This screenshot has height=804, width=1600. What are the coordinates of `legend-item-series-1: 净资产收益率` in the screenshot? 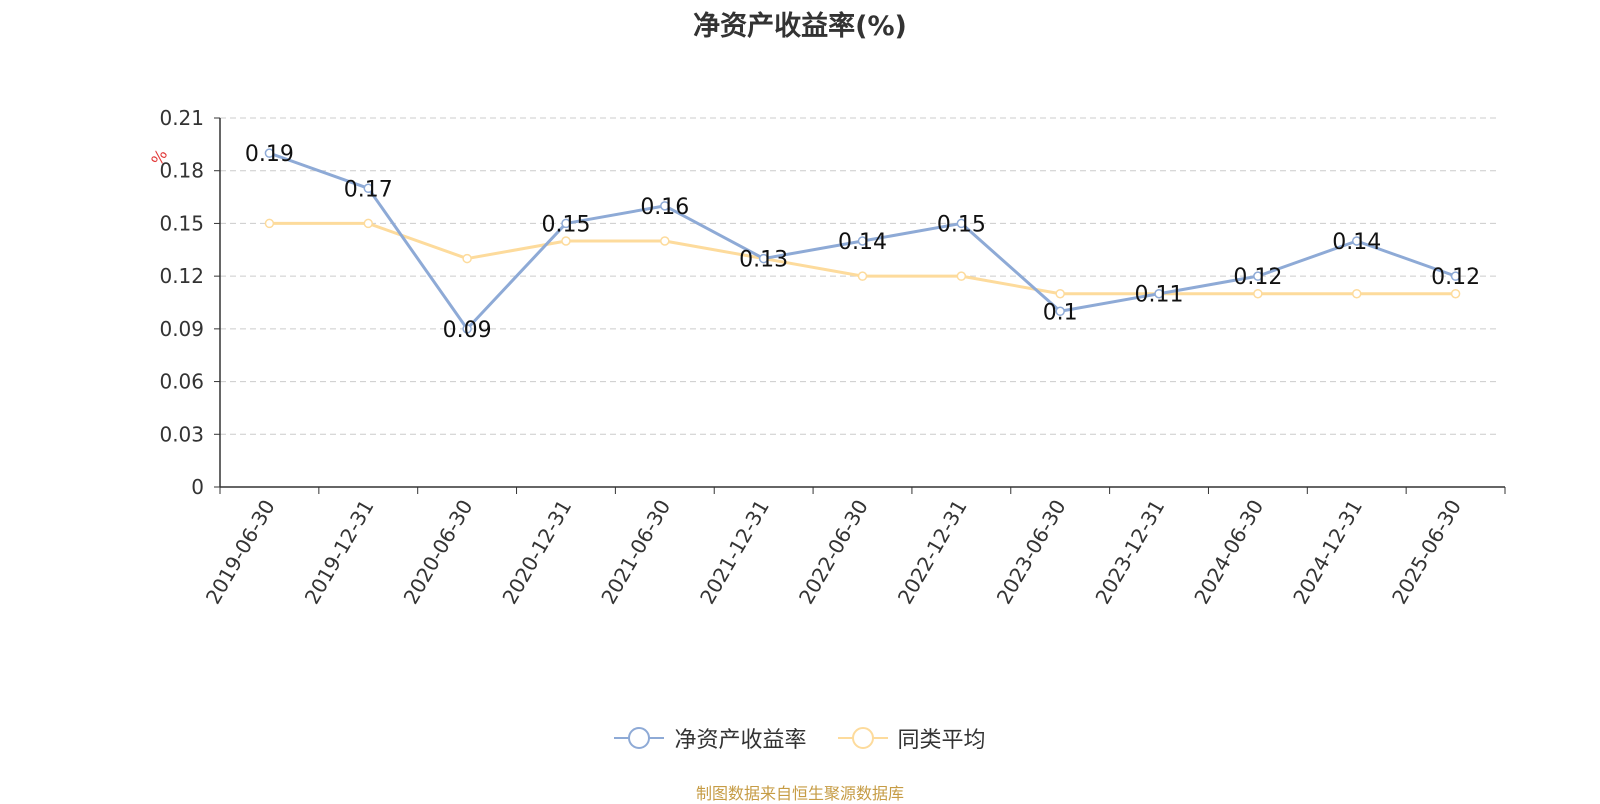 It's located at (710, 738).